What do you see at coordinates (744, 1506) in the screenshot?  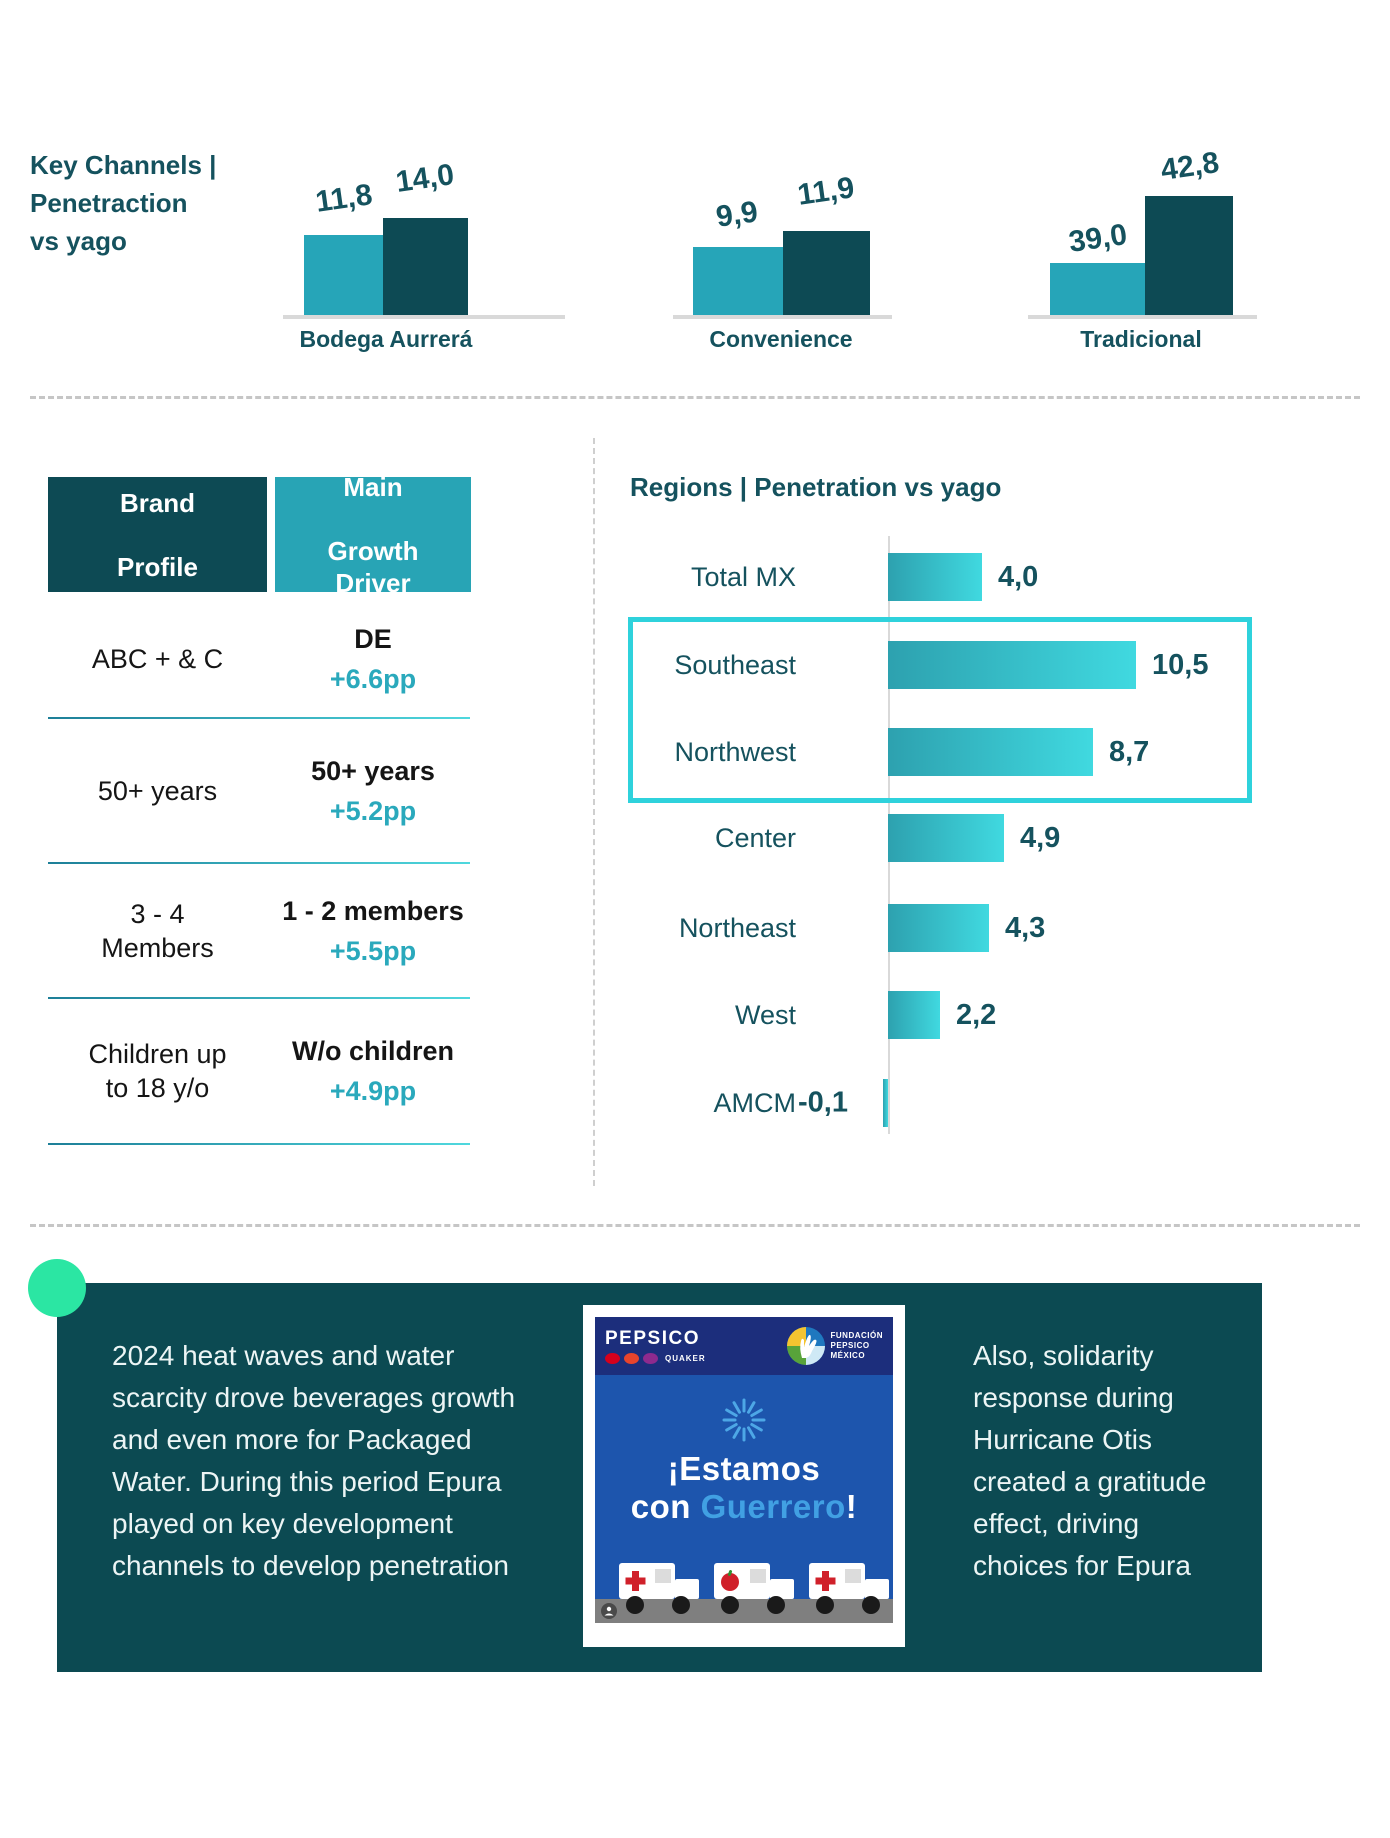 I see `headline-line2: con Guerrero!` at bounding box center [744, 1506].